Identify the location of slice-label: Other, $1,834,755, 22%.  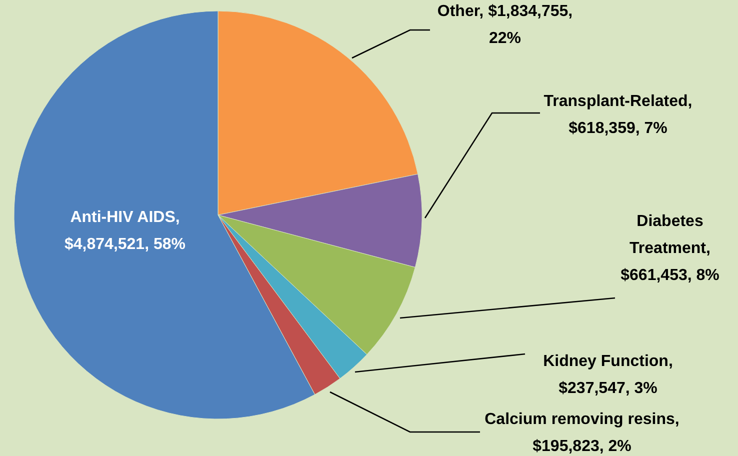
(505, 25).